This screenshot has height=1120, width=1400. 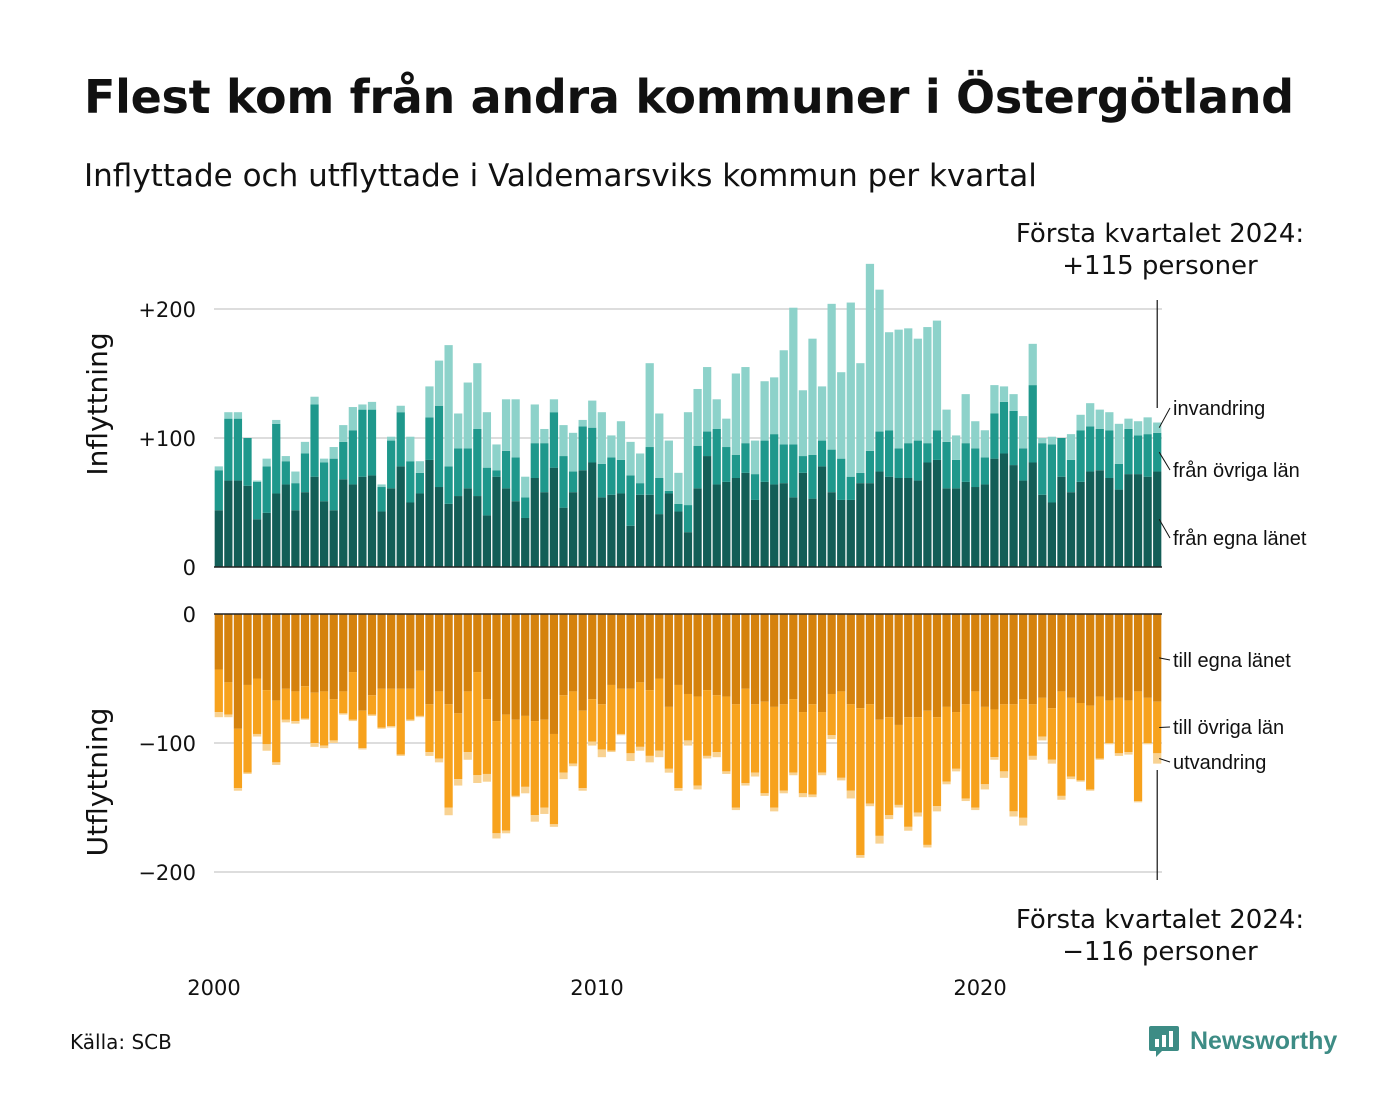 I want to click on series-label: till övriga län, so click(x=1228, y=728).